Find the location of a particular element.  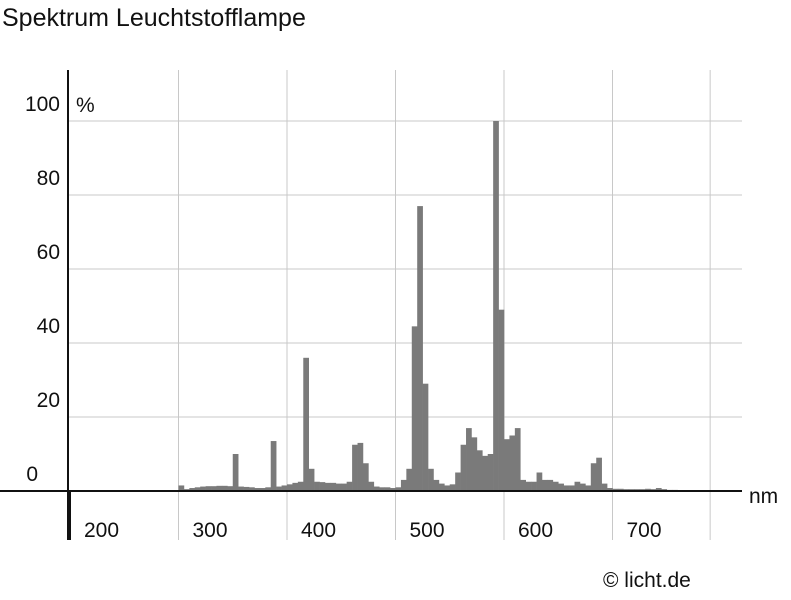

y-axis-unit-label: % is located at coordinates (85, 105).